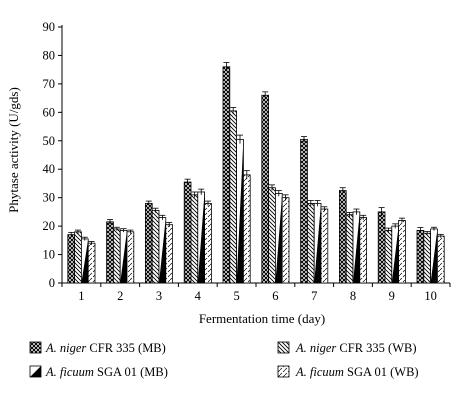 This screenshot has width=474, height=405. Describe the element at coordinates (52, 283) in the screenshot. I see `y-tick-label: 0` at that location.